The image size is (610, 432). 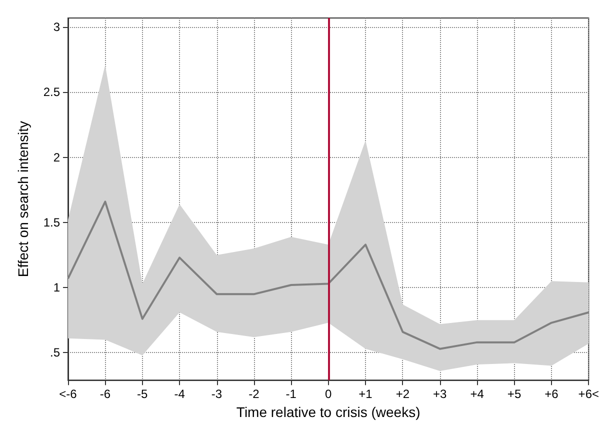 I want to click on x-tick-label: +3, so click(x=440, y=394).